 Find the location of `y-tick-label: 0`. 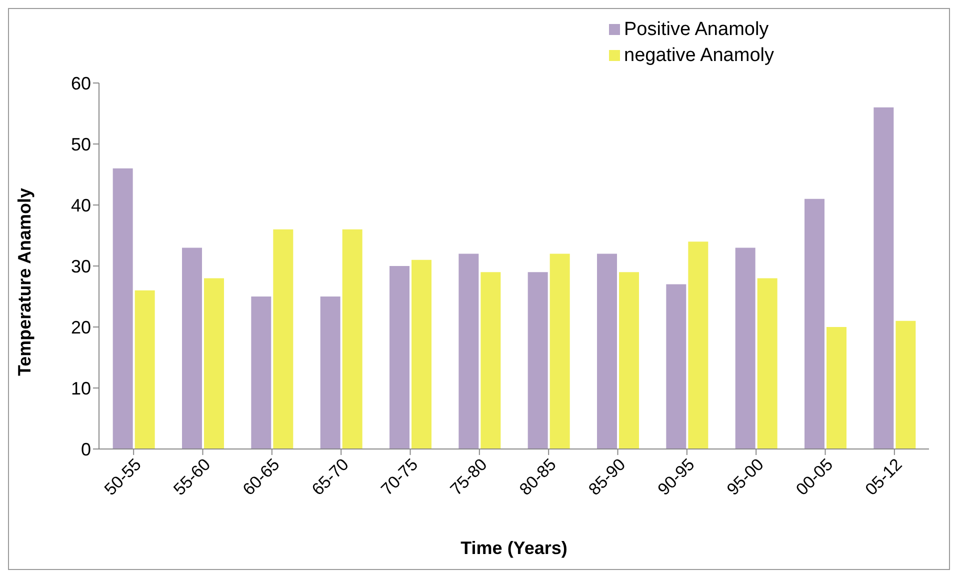

y-tick-label: 0 is located at coordinates (85, 449).